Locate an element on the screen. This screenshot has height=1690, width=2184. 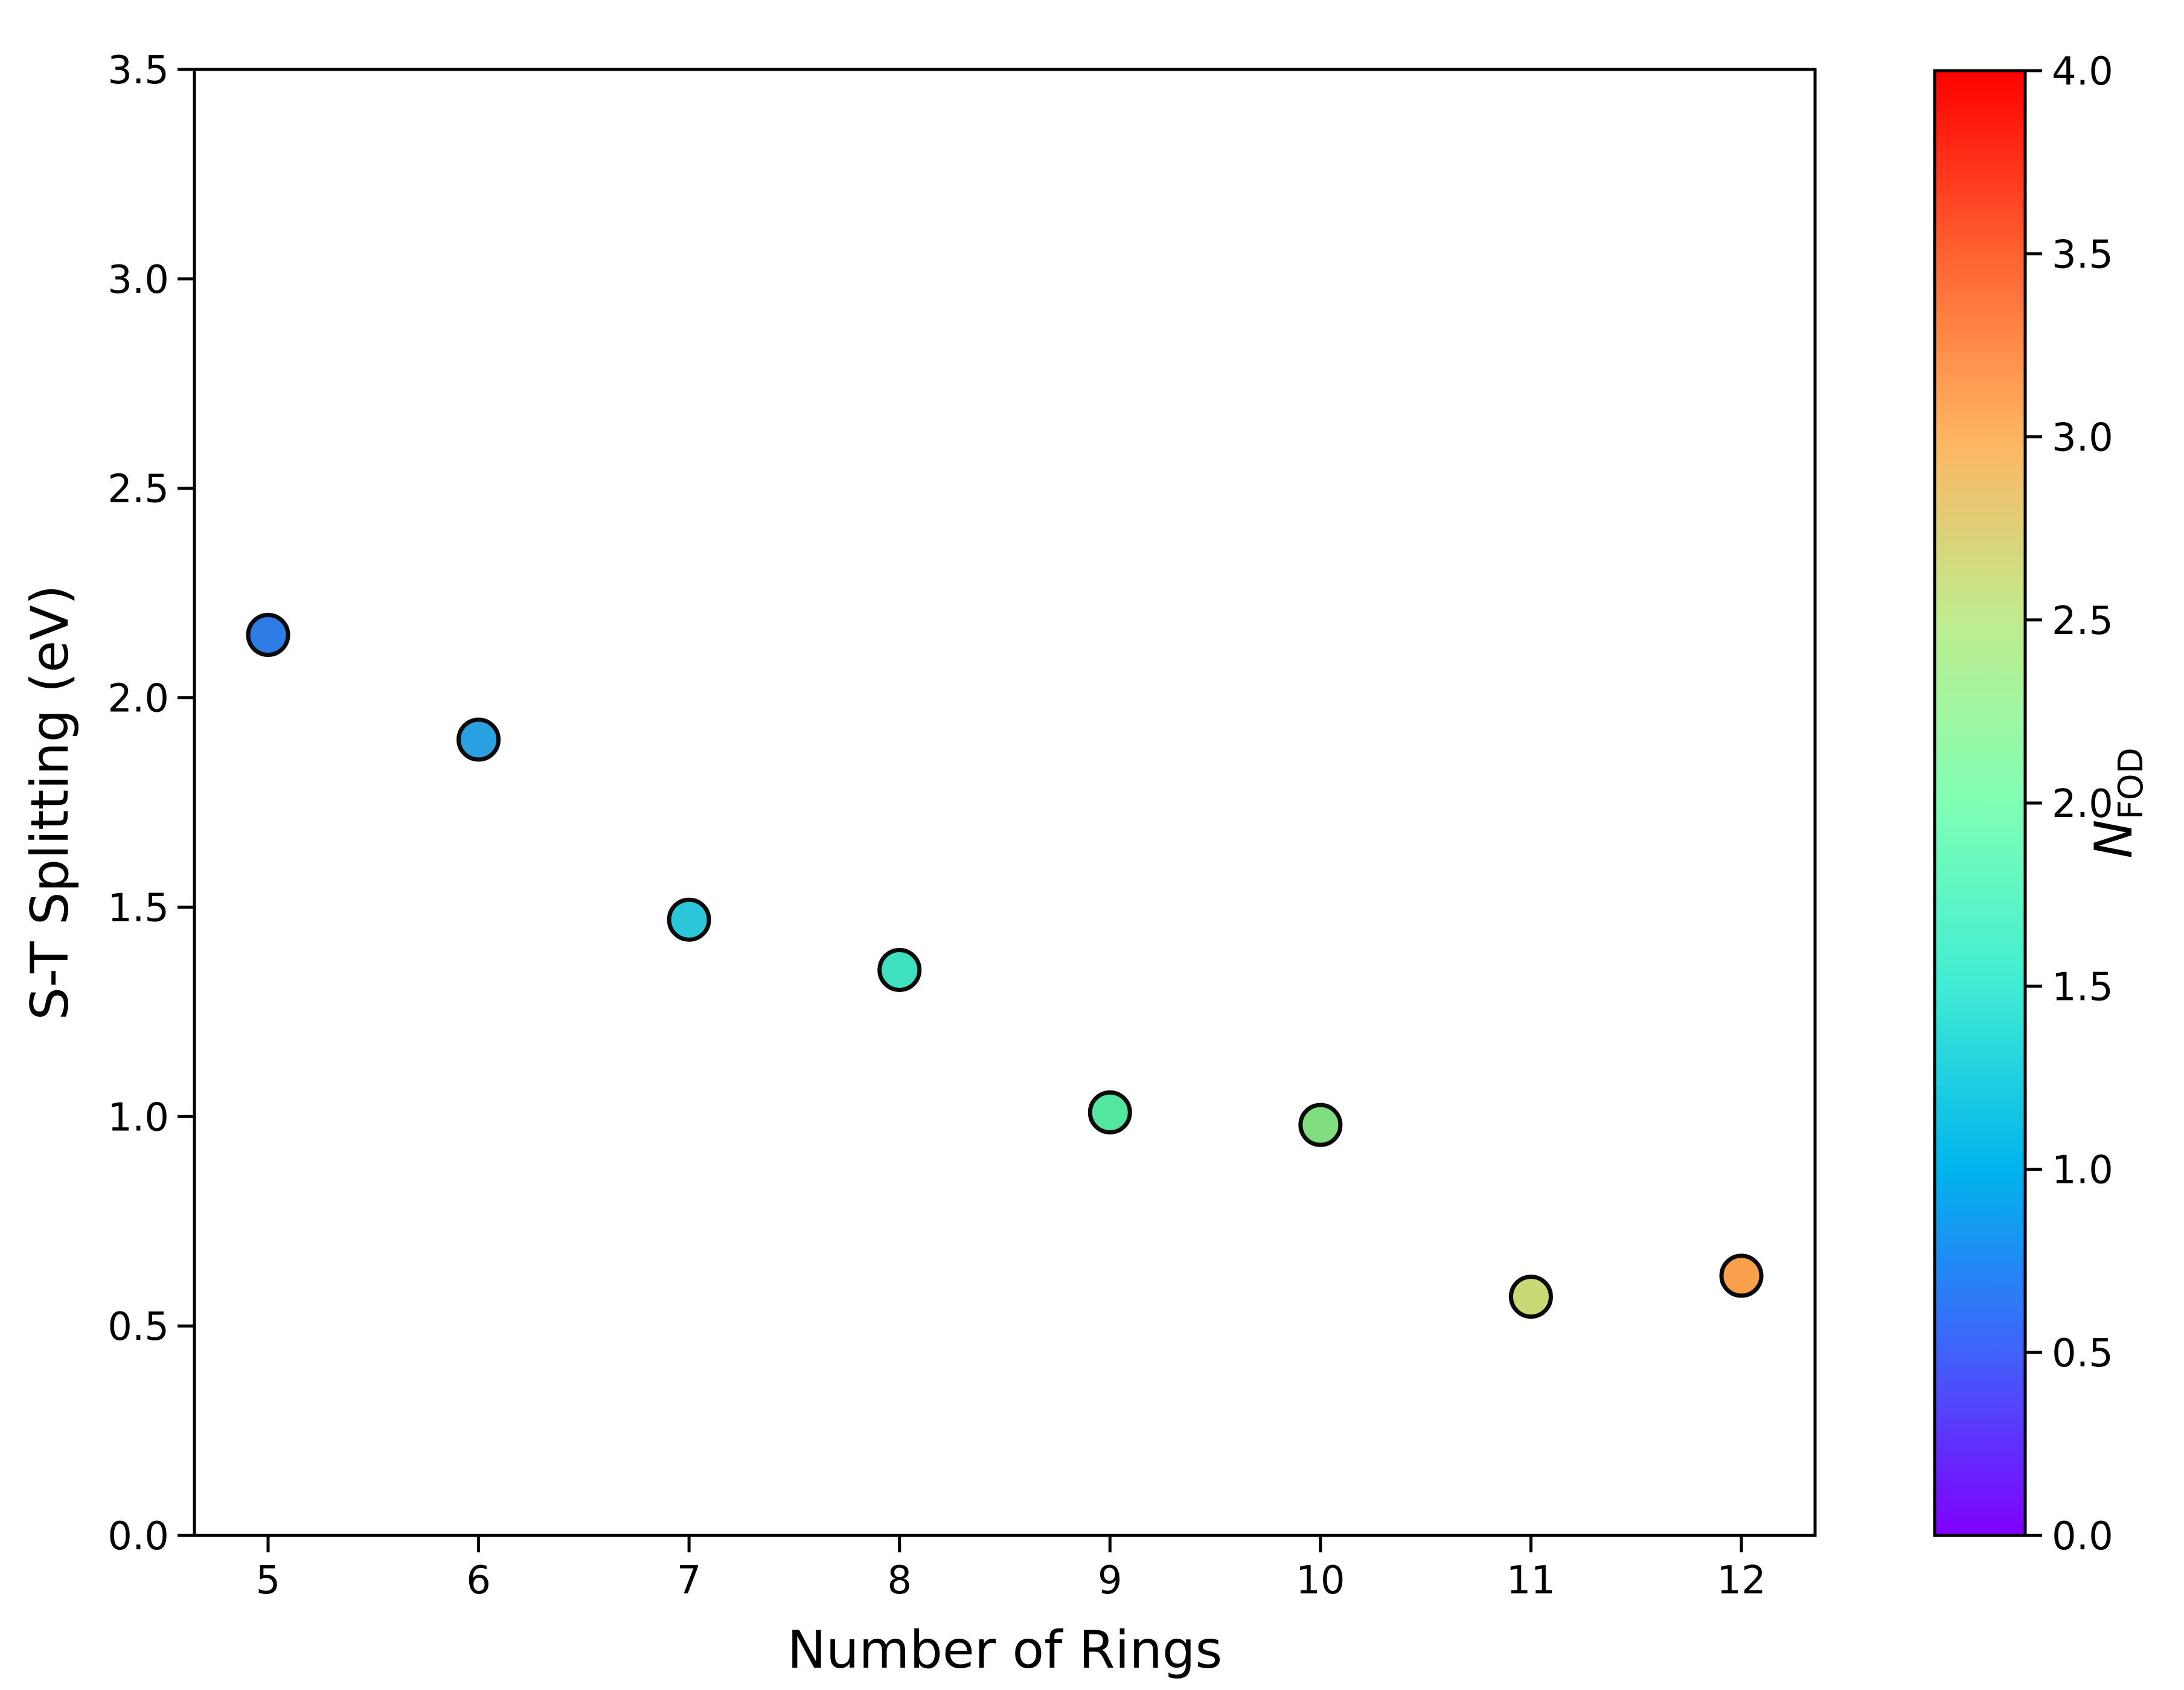
colorbar-tick-label: 3.5 is located at coordinates (2082, 254).